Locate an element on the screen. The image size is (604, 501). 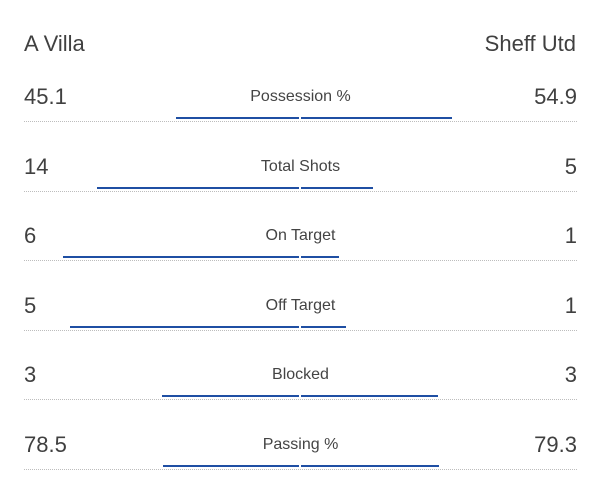
away-stat-value: 5 is located at coordinates (570, 166).